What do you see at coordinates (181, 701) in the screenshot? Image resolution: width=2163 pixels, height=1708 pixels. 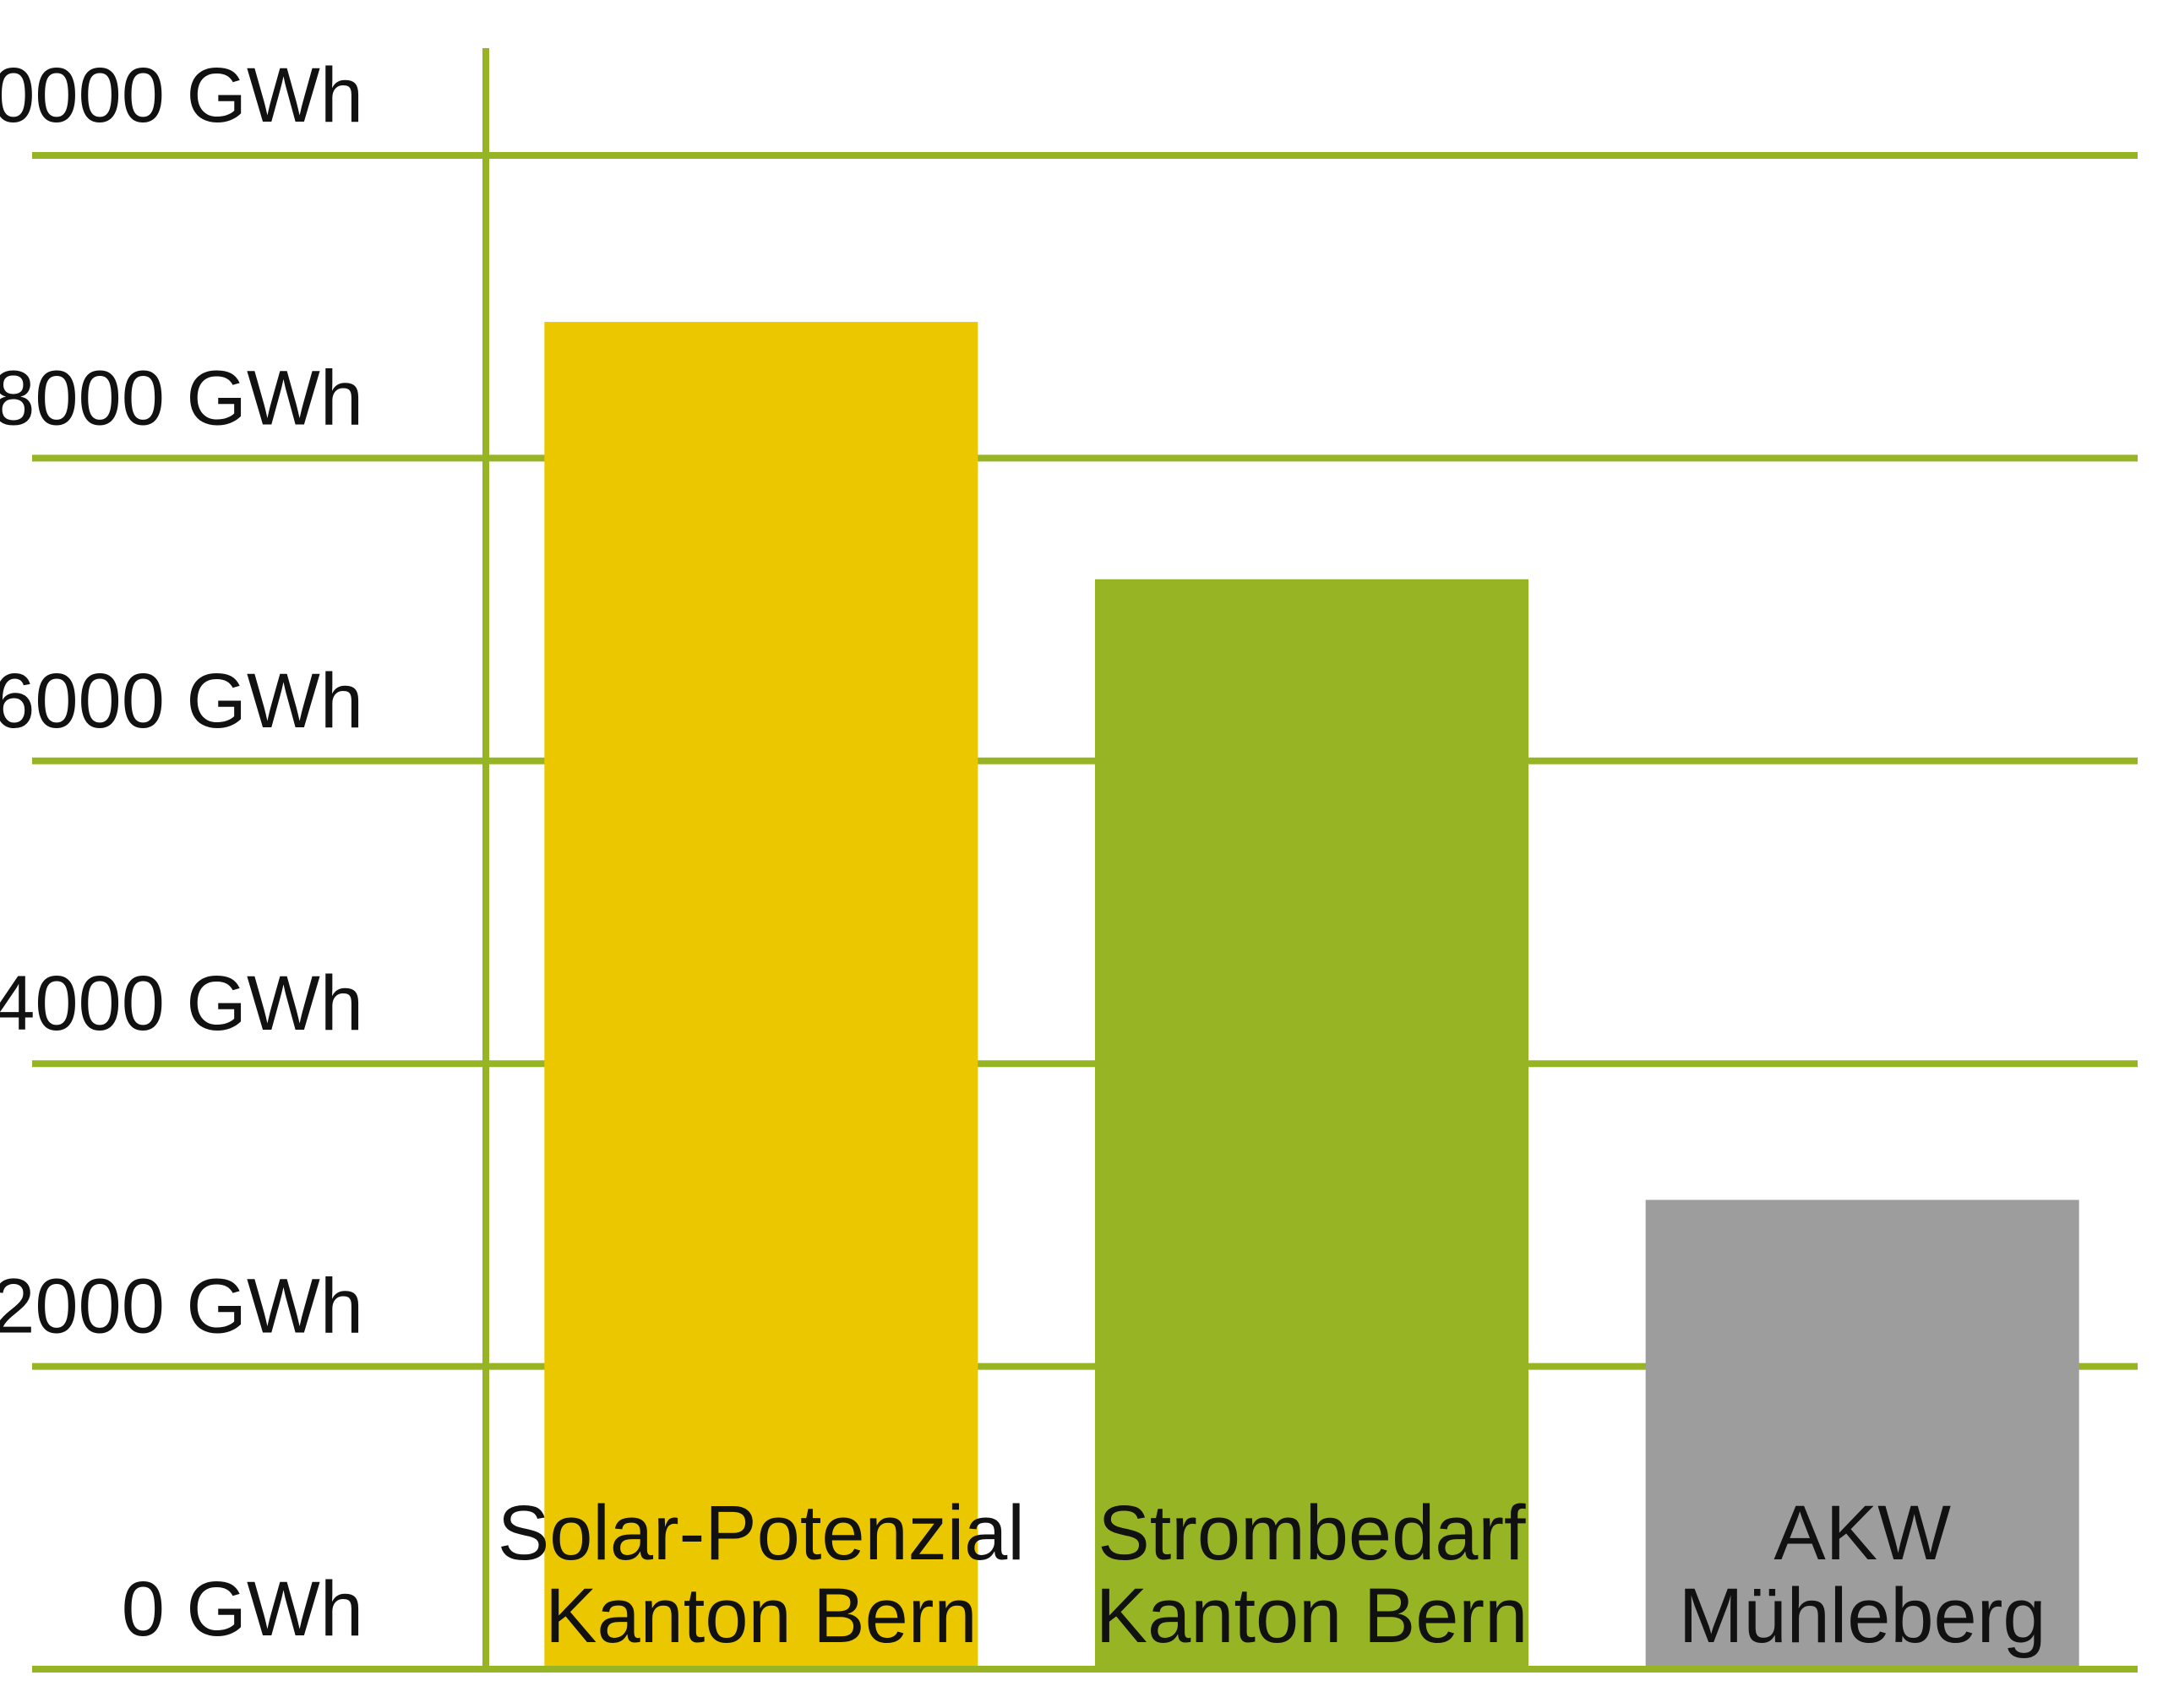 I see `y-tick-label: 6000 GWh` at bounding box center [181, 701].